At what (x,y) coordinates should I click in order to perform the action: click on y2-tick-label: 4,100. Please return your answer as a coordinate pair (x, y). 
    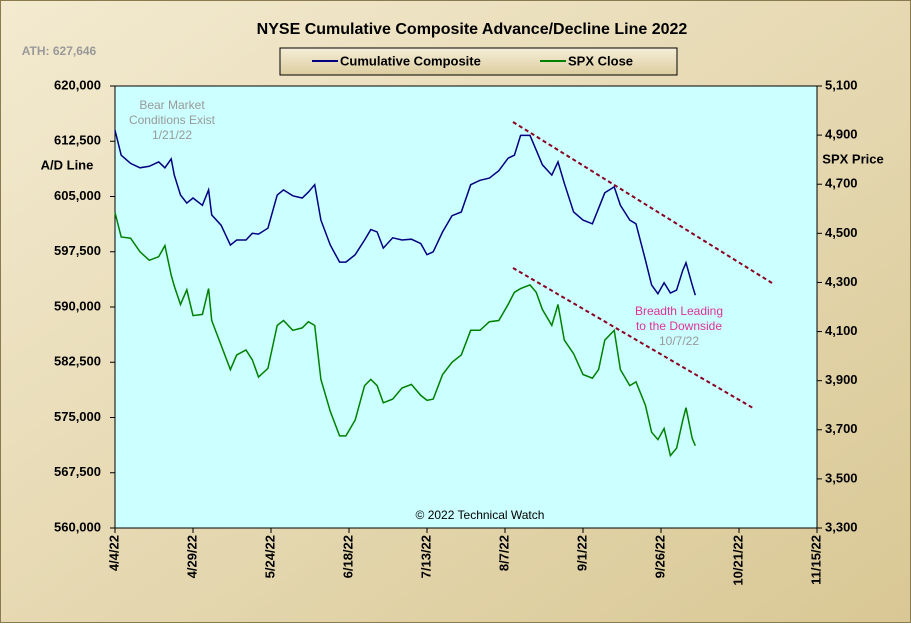
    Looking at the image, I should click on (841, 330).